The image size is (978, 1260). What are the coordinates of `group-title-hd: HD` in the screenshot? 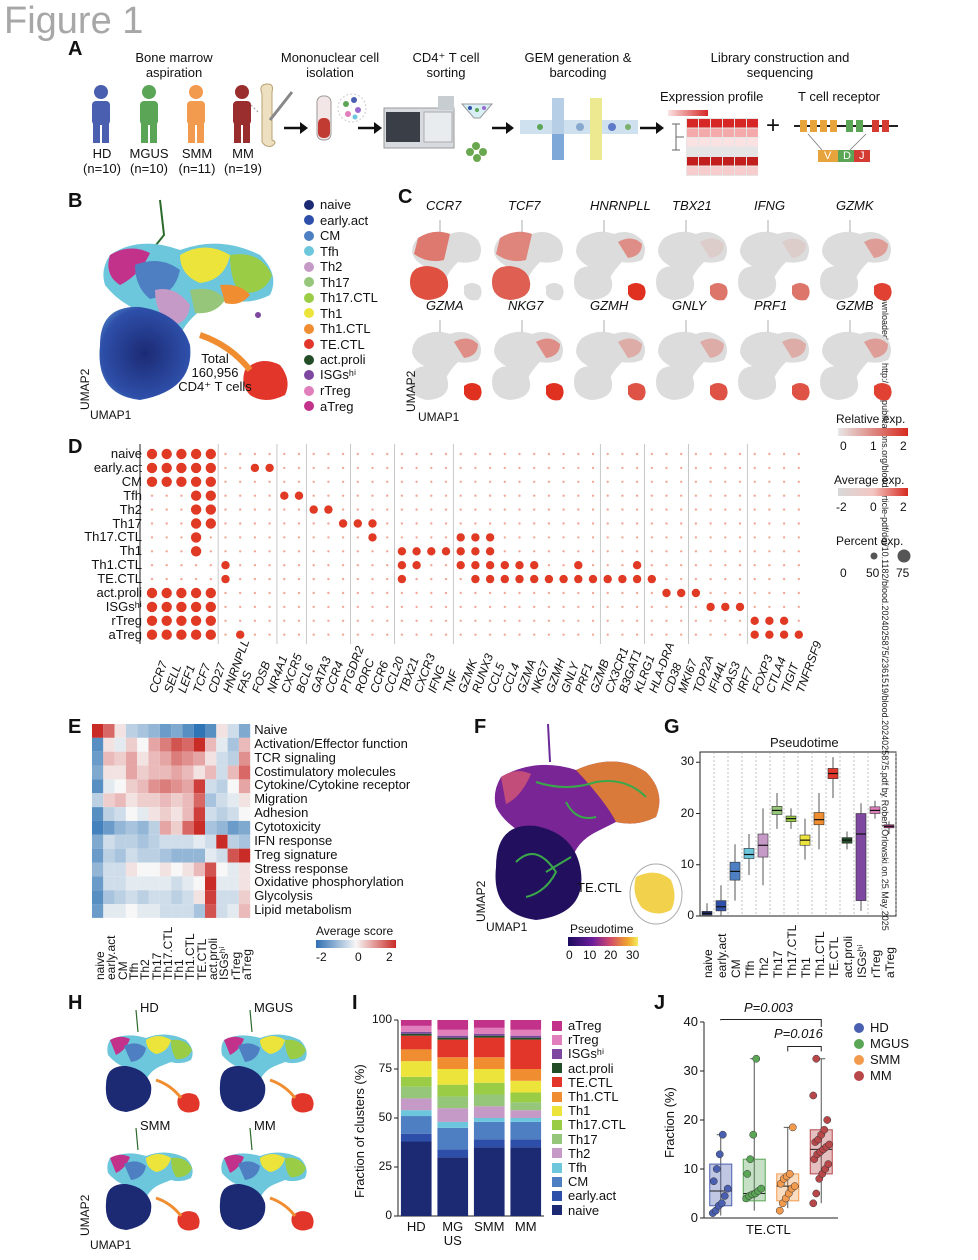 It's located at (149, 1007).